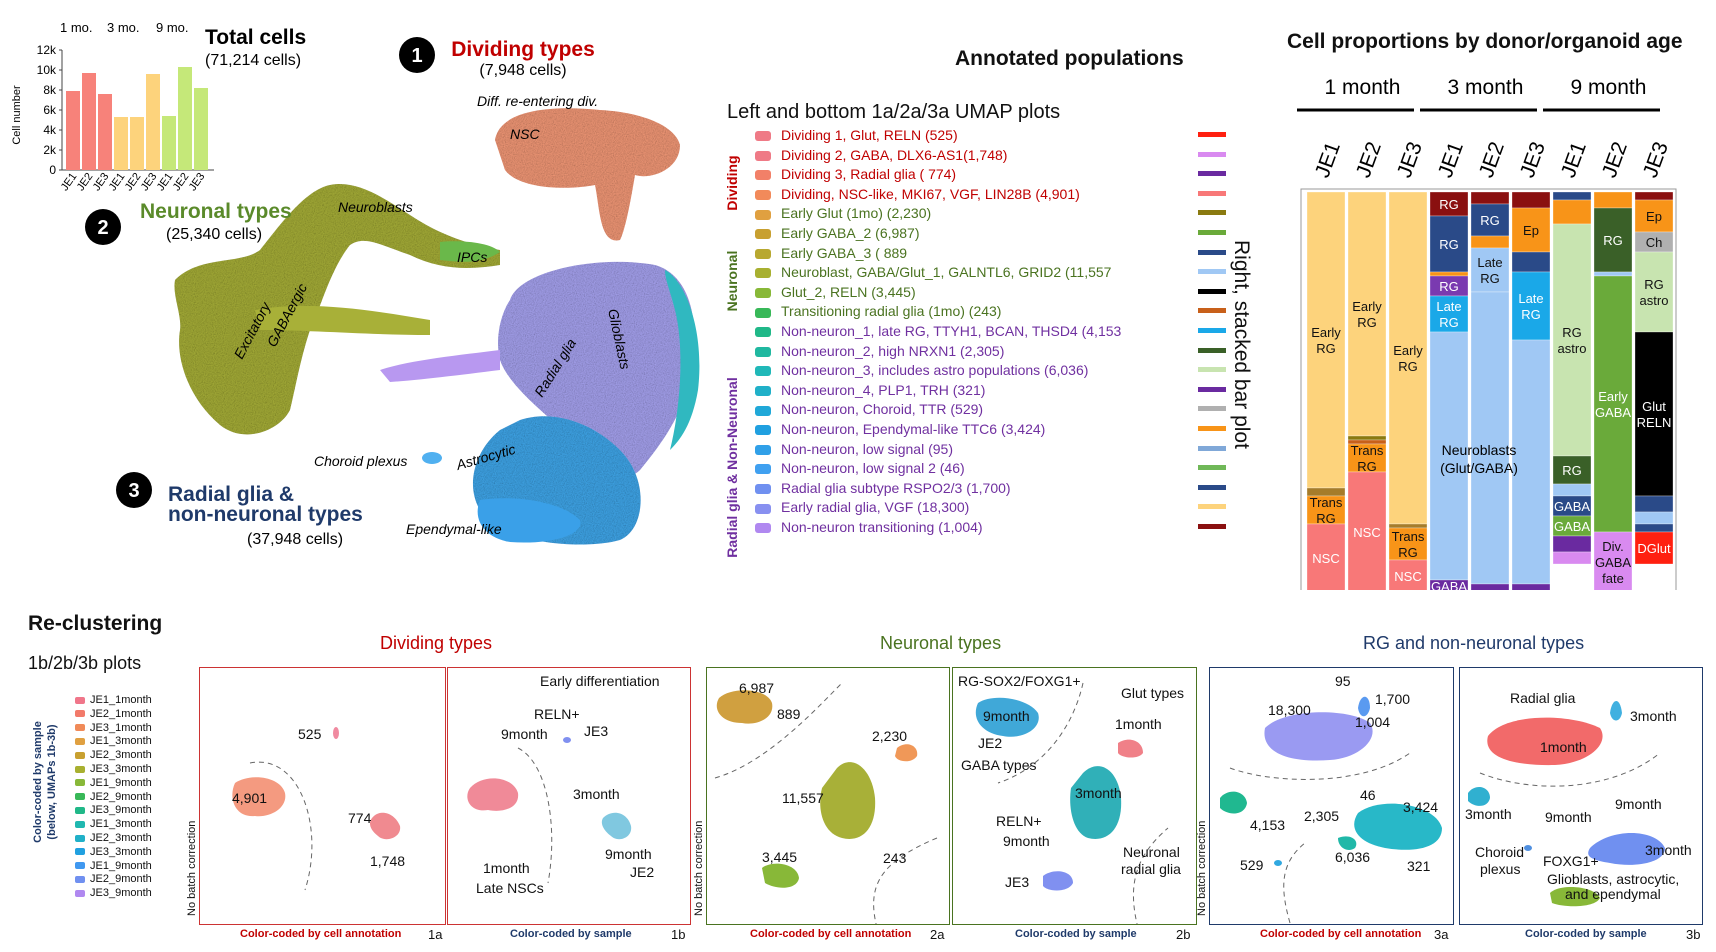 Image resolution: width=1716 pixels, height=952 pixels. Describe the element at coordinates (1343, 681) in the screenshot. I see `label-95: 95` at that location.